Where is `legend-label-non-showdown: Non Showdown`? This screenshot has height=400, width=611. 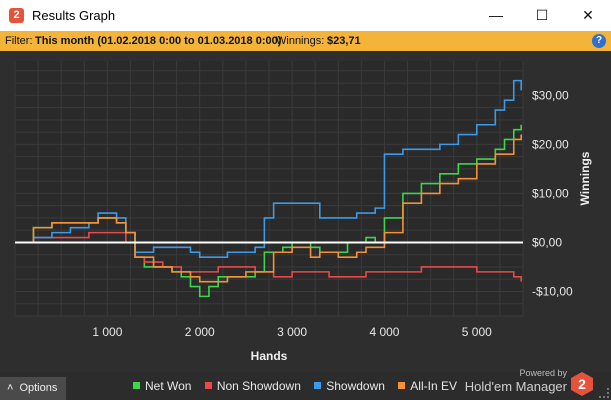 legend-label-non-showdown: Non Showdown is located at coordinates (258, 386).